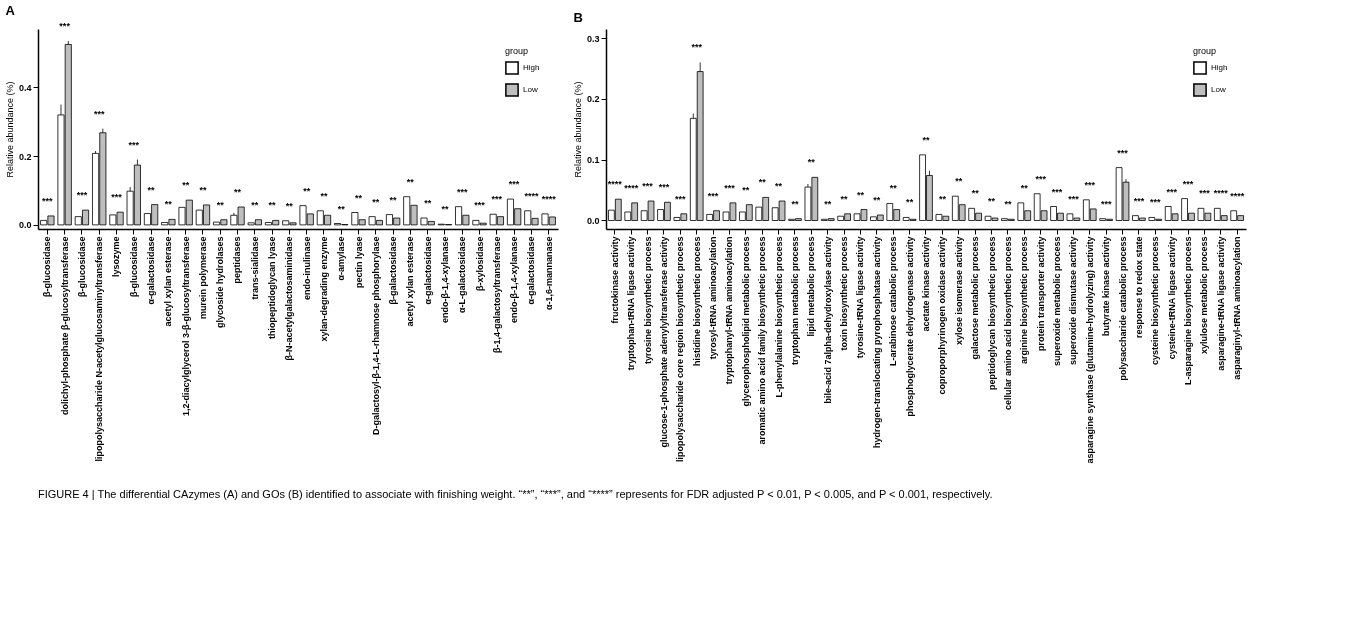 This screenshot has height=644, width=1360. I want to click on y-tick-label: 0.4, so click(25, 87).